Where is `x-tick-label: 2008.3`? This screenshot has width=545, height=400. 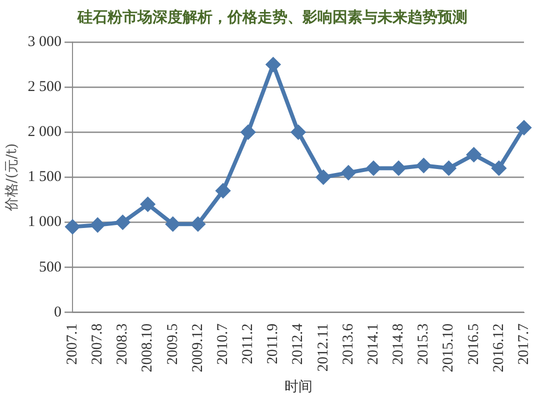 x-tick-label: 2008.3 is located at coordinates (122, 344).